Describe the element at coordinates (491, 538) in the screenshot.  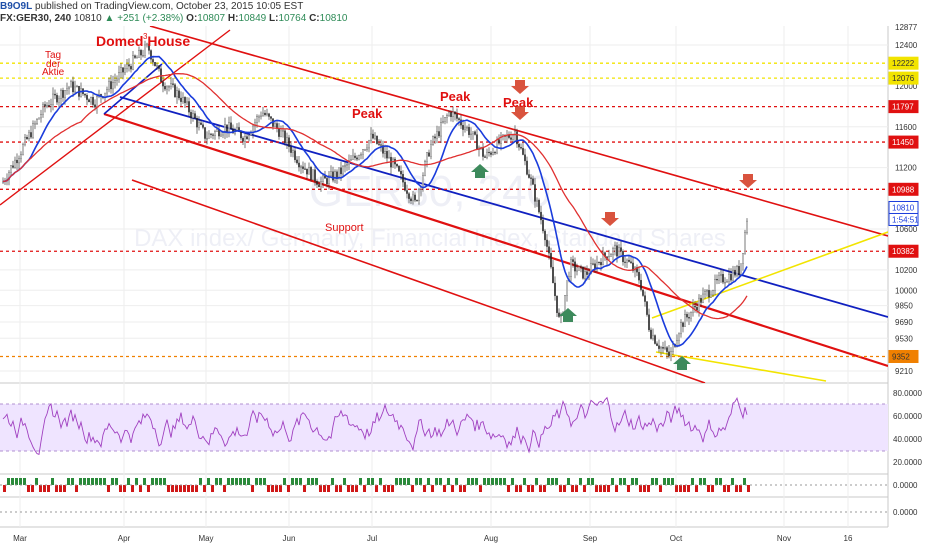
I see `time-tick-label: Aug` at that location.